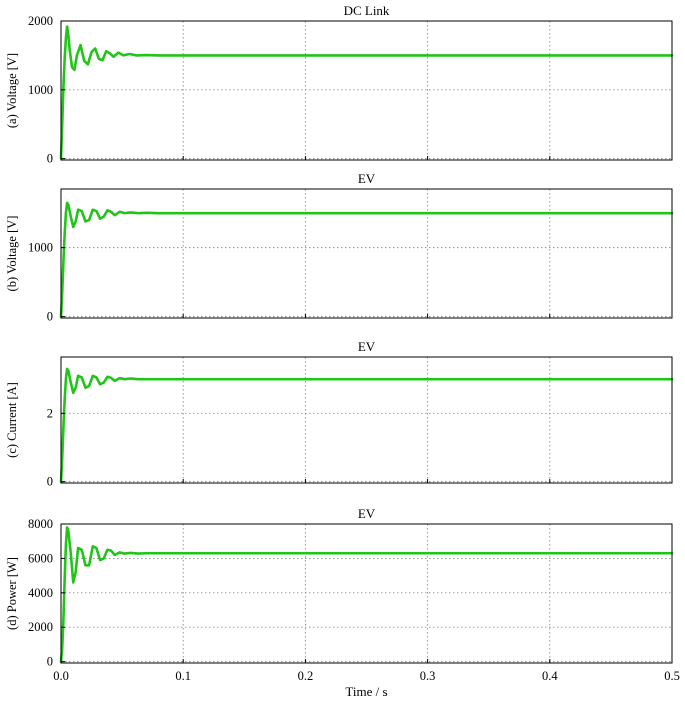 This screenshot has height=705, width=685. Describe the element at coordinates (12, 593) in the screenshot. I see `y-axis-label: (d) Power [W]` at that location.